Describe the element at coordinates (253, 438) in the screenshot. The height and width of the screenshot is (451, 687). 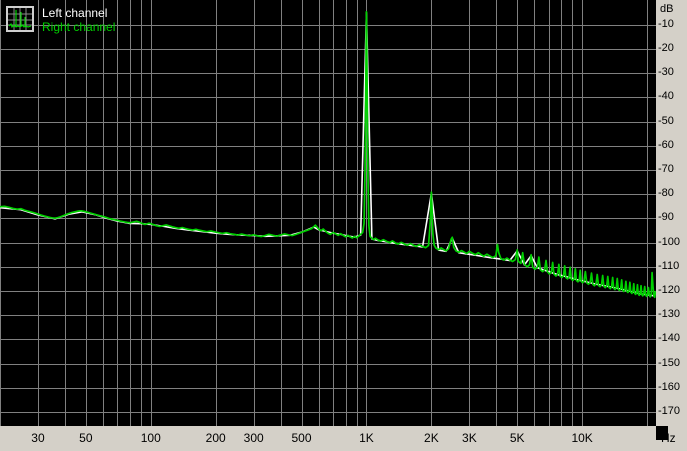
I see `hz-tick-300: 300` at that location.